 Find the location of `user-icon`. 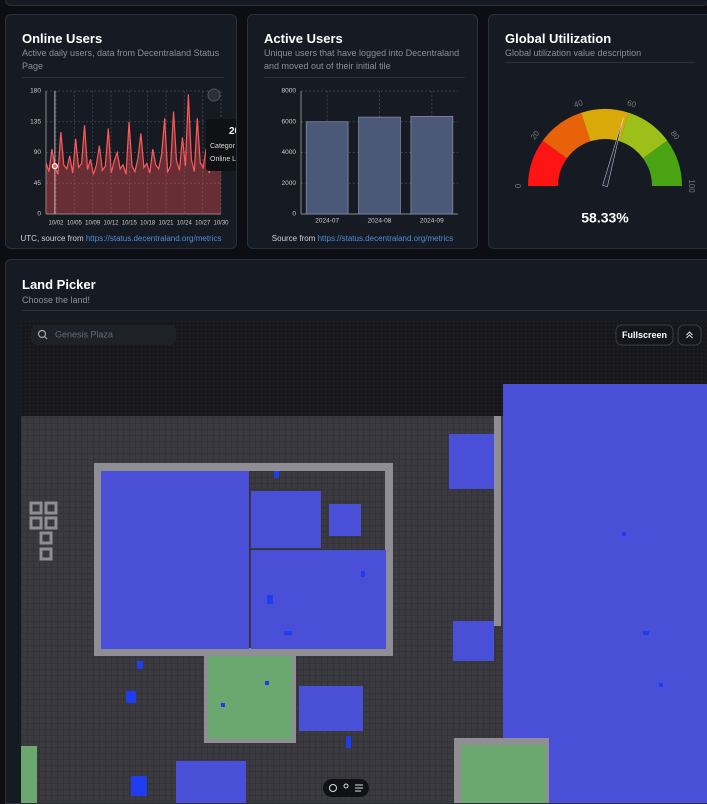

user-icon is located at coordinates (346, 786).